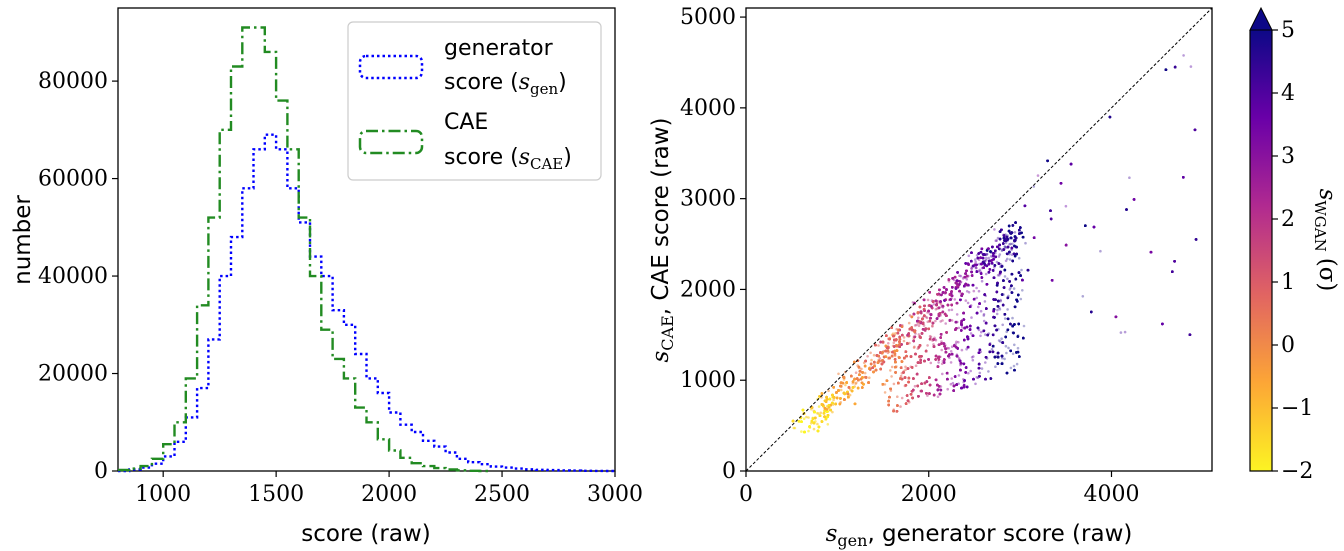 Image resolution: width=1344 pixels, height=551 pixels. What do you see at coordinates (276, 494) in the screenshot?
I see `histogram-x-tick-label: 1500` at bounding box center [276, 494].